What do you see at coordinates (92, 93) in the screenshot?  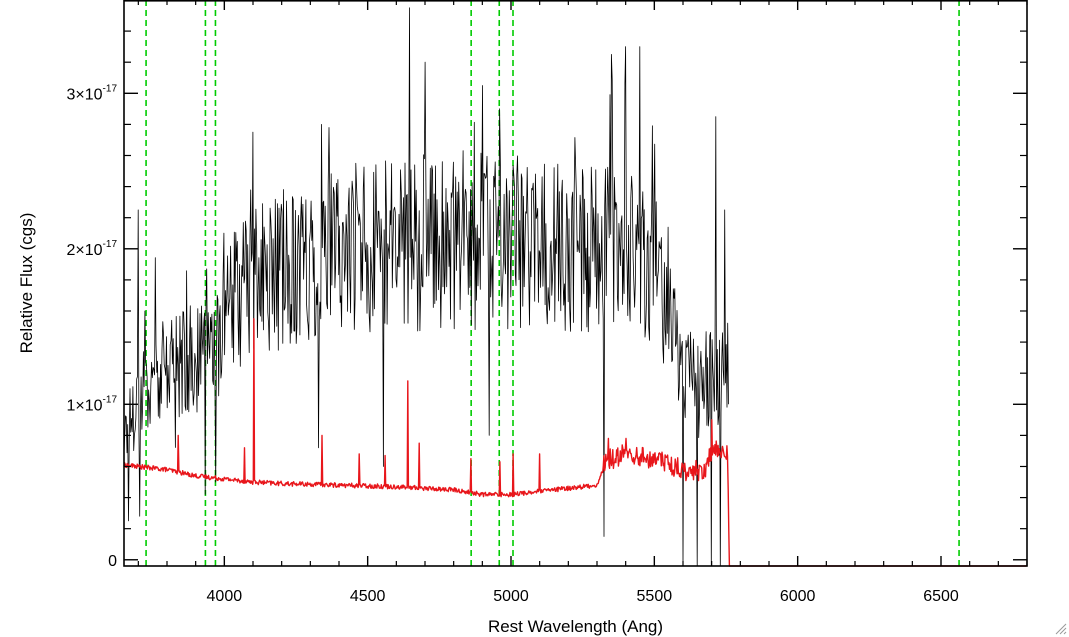 I see `y-tick-label-3: 3×10⁻¹⁷` at bounding box center [92, 93].